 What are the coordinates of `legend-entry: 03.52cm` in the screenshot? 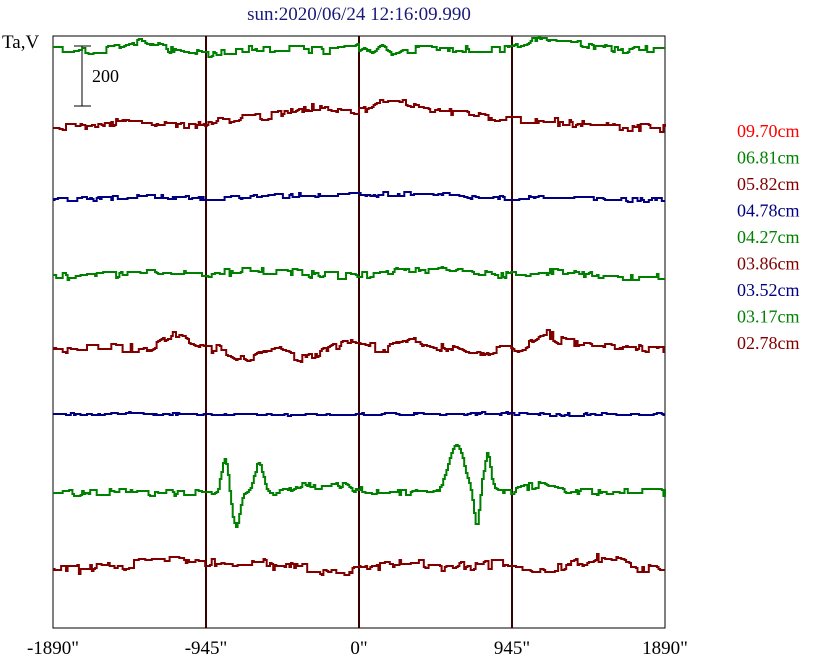 It's located at (768, 290).